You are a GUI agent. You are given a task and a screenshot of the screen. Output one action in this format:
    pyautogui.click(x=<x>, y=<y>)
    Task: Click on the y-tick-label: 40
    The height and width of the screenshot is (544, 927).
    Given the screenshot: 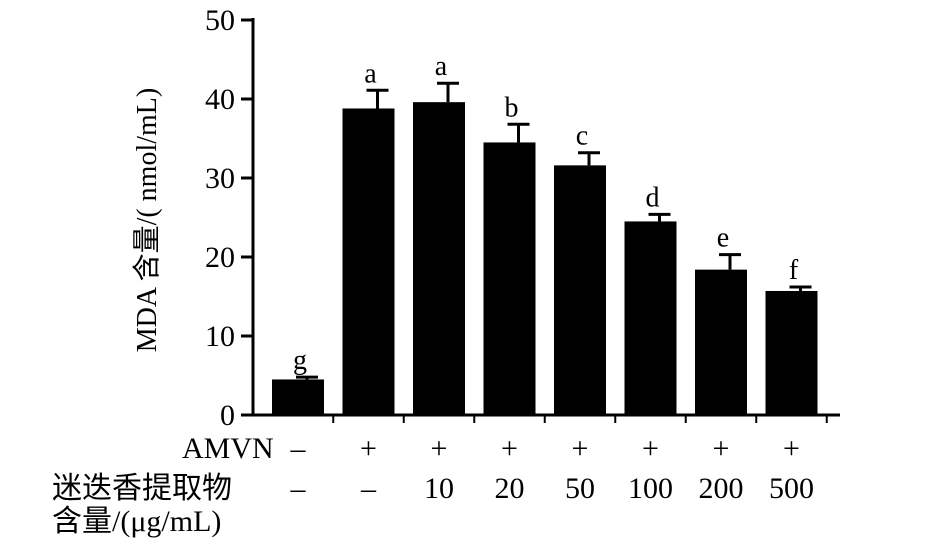 What is the action you would take?
    pyautogui.click(x=220, y=99)
    